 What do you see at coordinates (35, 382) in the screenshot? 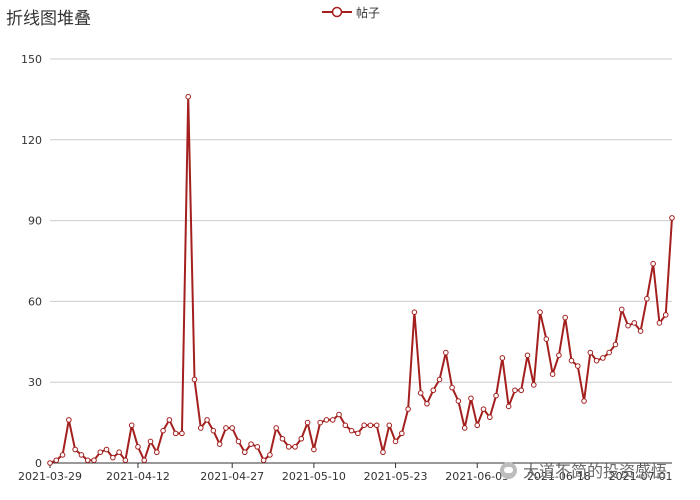
I see `y-tick-label: 30` at bounding box center [35, 382].